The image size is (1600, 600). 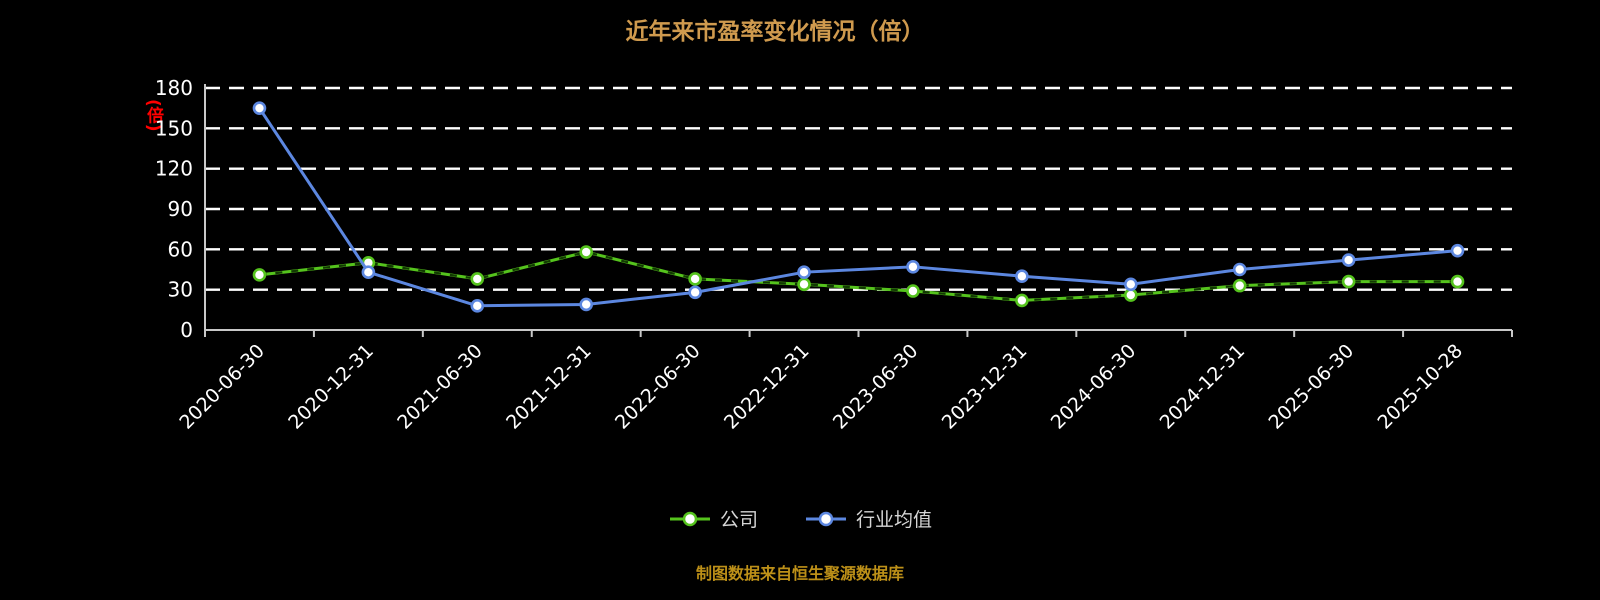 What do you see at coordinates (826, 518) in the screenshot?
I see `legend-marker-industry-average-icon` at bounding box center [826, 518].